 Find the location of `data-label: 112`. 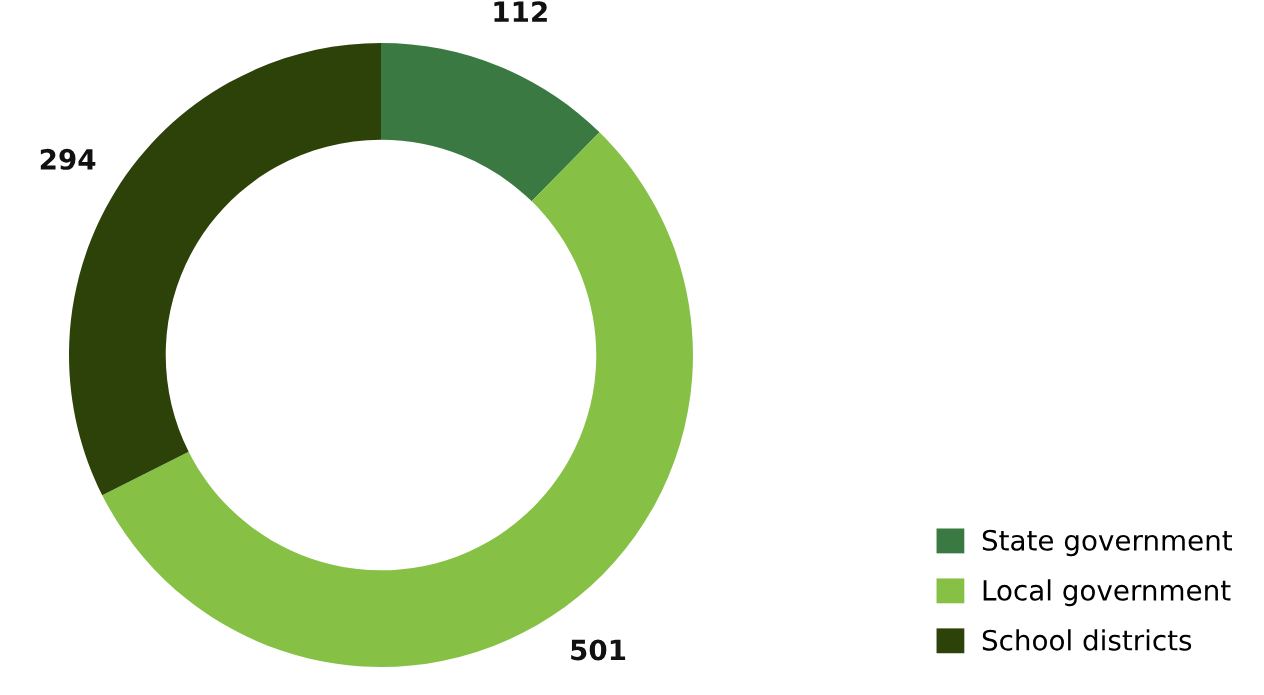

data-label: 112 is located at coordinates (520, 11).